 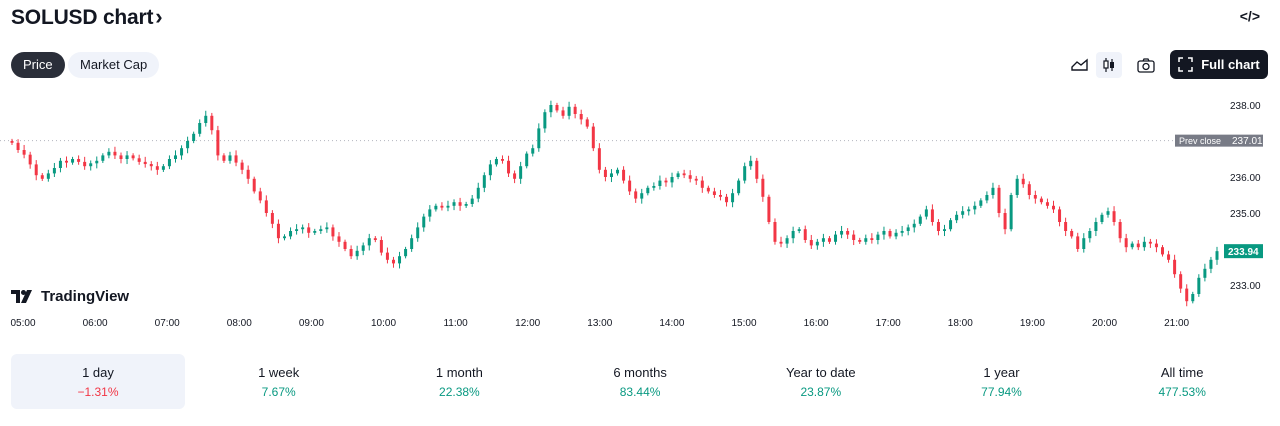 What do you see at coordinates (85, 296) in the screenshot?
I see `tradingview-logo-text: TradingView` at bounding box center [85, 296].